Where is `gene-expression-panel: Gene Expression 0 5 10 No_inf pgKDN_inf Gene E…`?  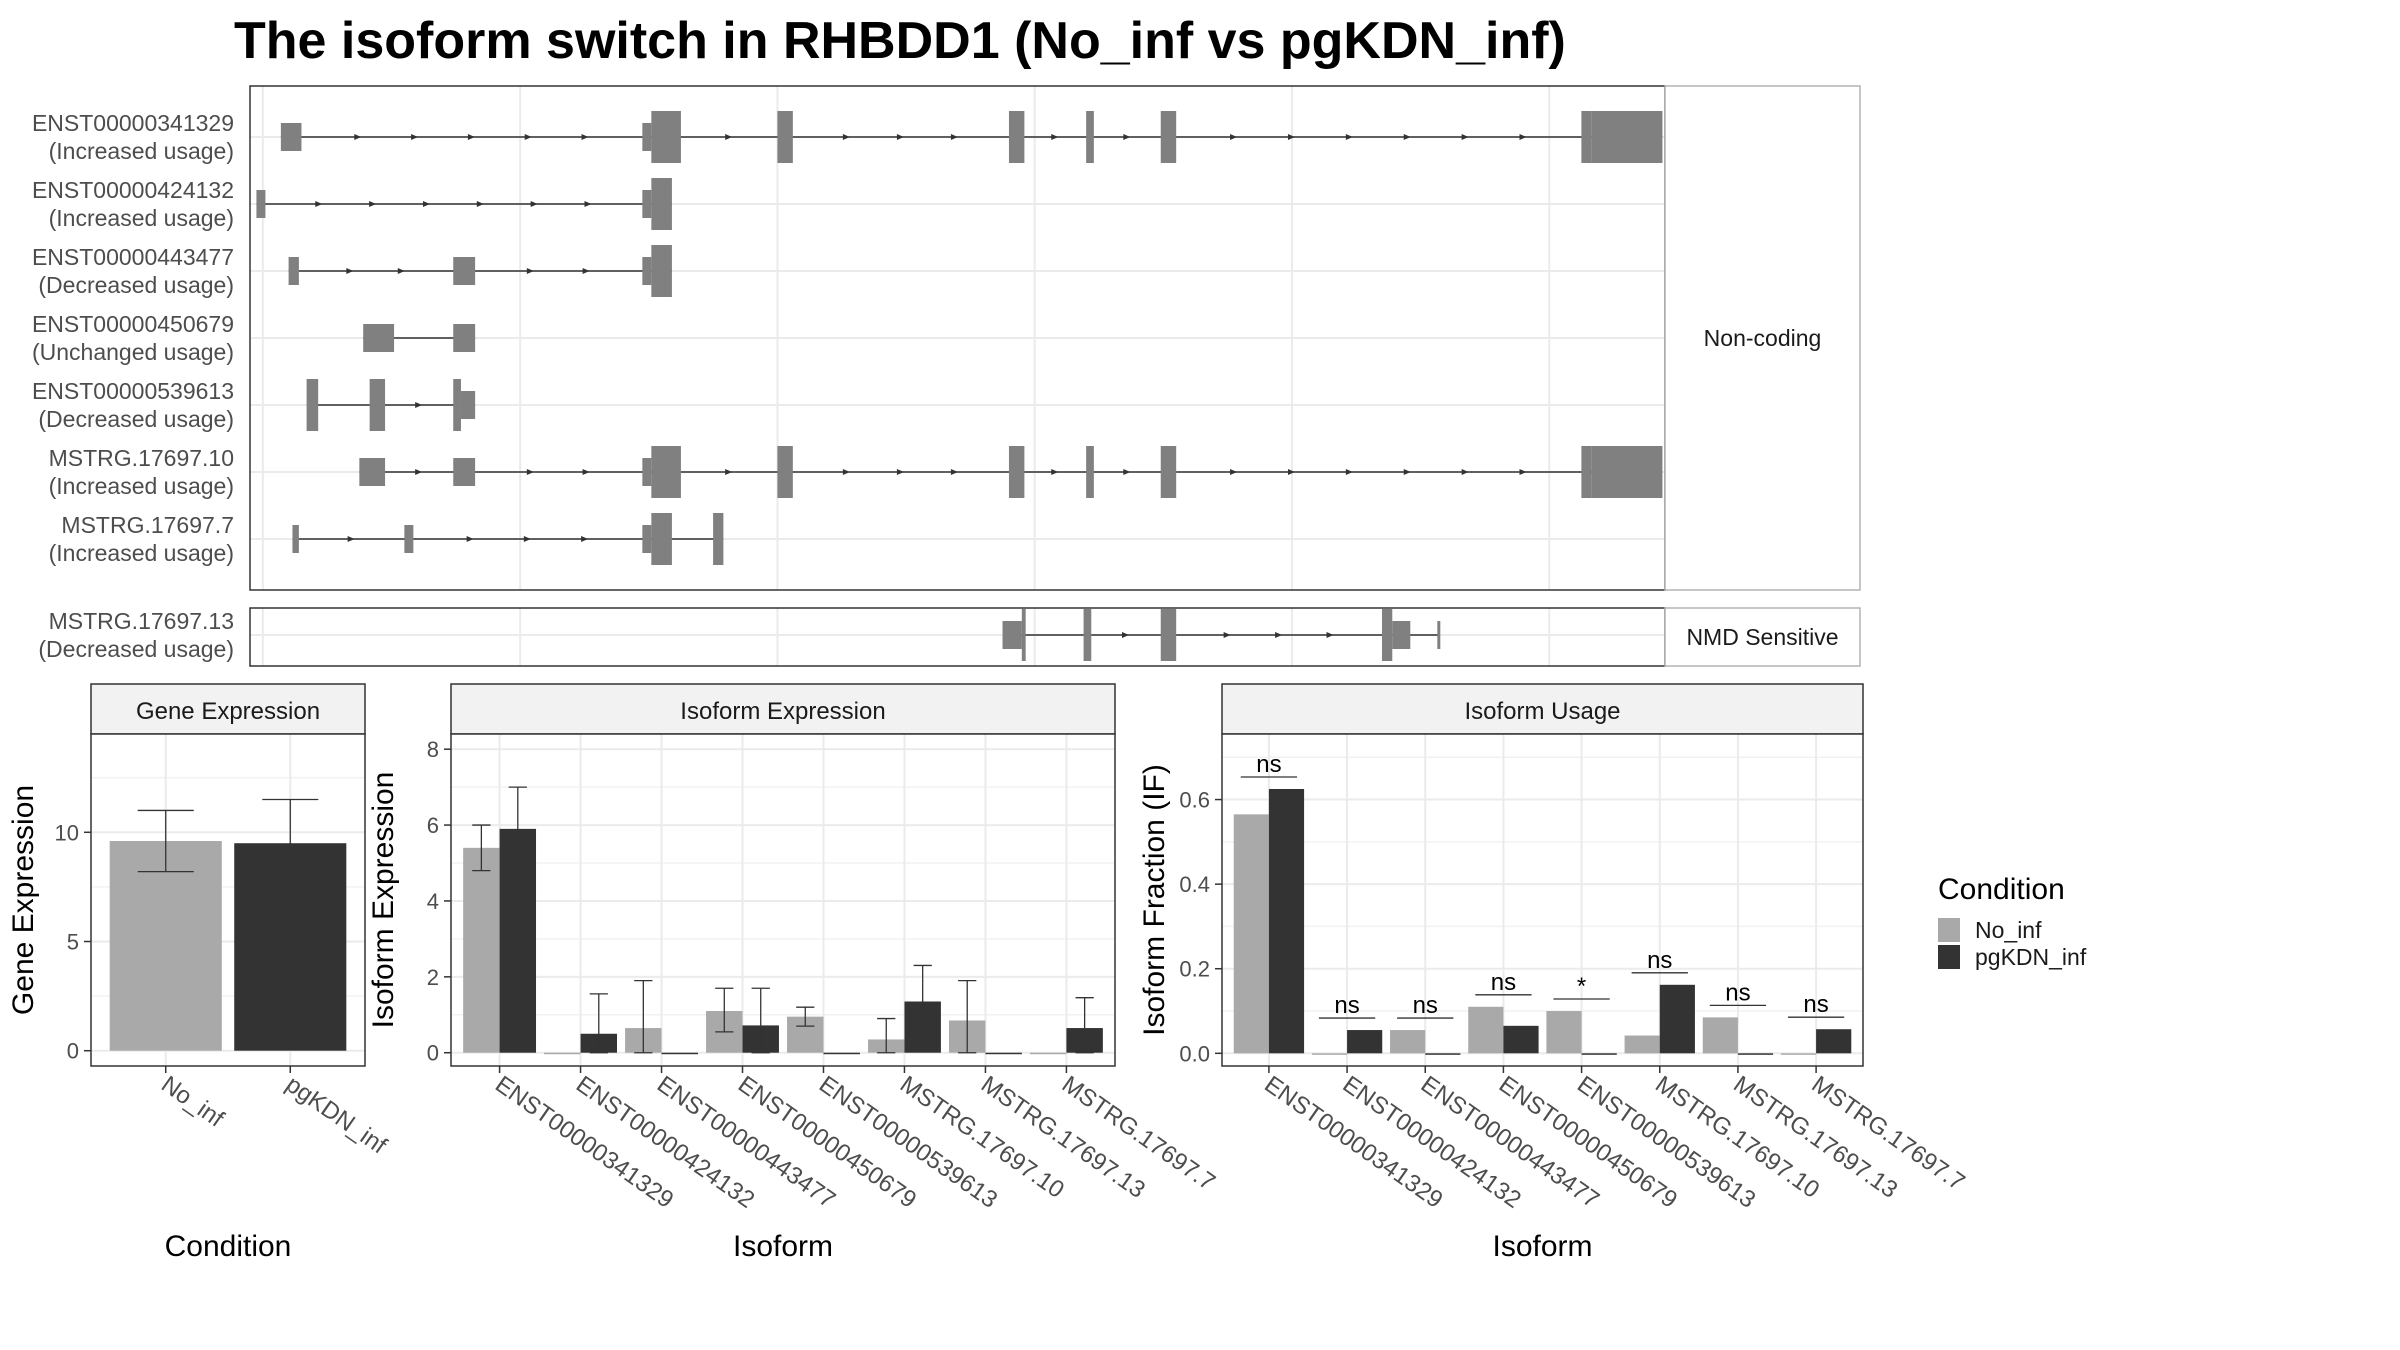
gene-expression-panel: Gene Expression 0 5 10 No_inf pgKDN_inf Gene E… is located at coordinates (199, 973).